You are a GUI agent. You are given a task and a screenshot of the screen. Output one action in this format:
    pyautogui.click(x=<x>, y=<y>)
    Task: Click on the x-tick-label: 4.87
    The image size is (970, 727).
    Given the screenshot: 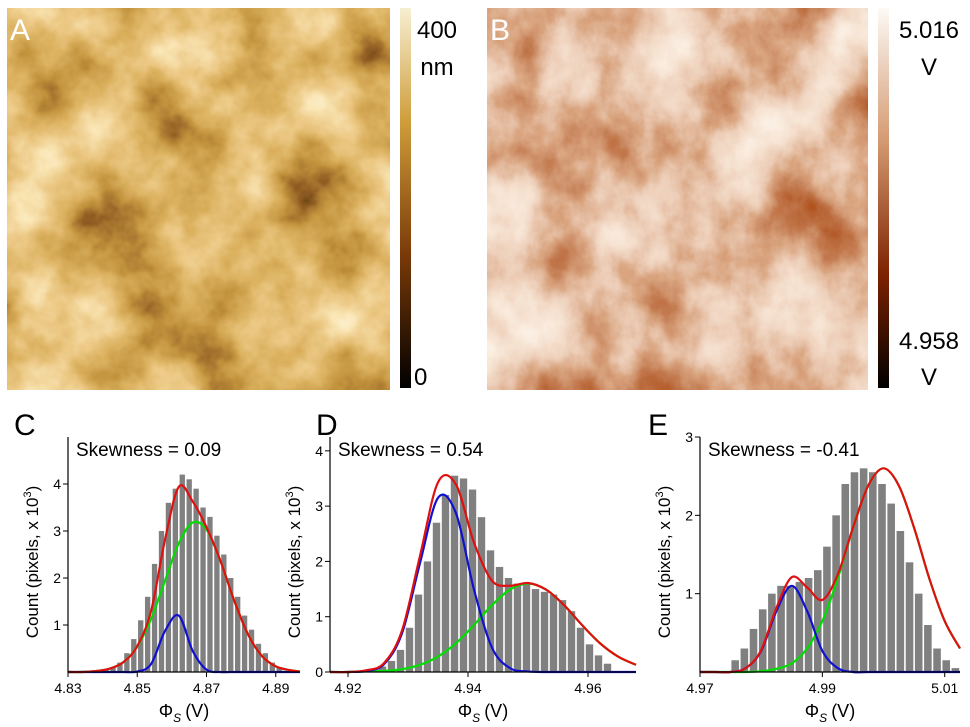 What is the action you would take?
    pyautogui.click(x=206, y=688)
    